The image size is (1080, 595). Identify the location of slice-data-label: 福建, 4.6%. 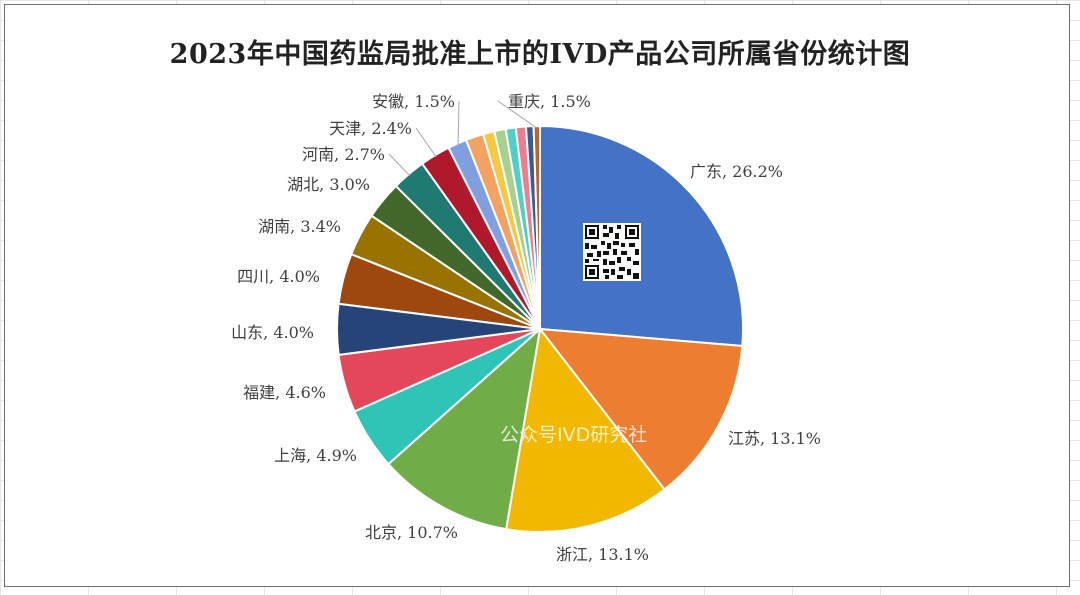
(284, 392).